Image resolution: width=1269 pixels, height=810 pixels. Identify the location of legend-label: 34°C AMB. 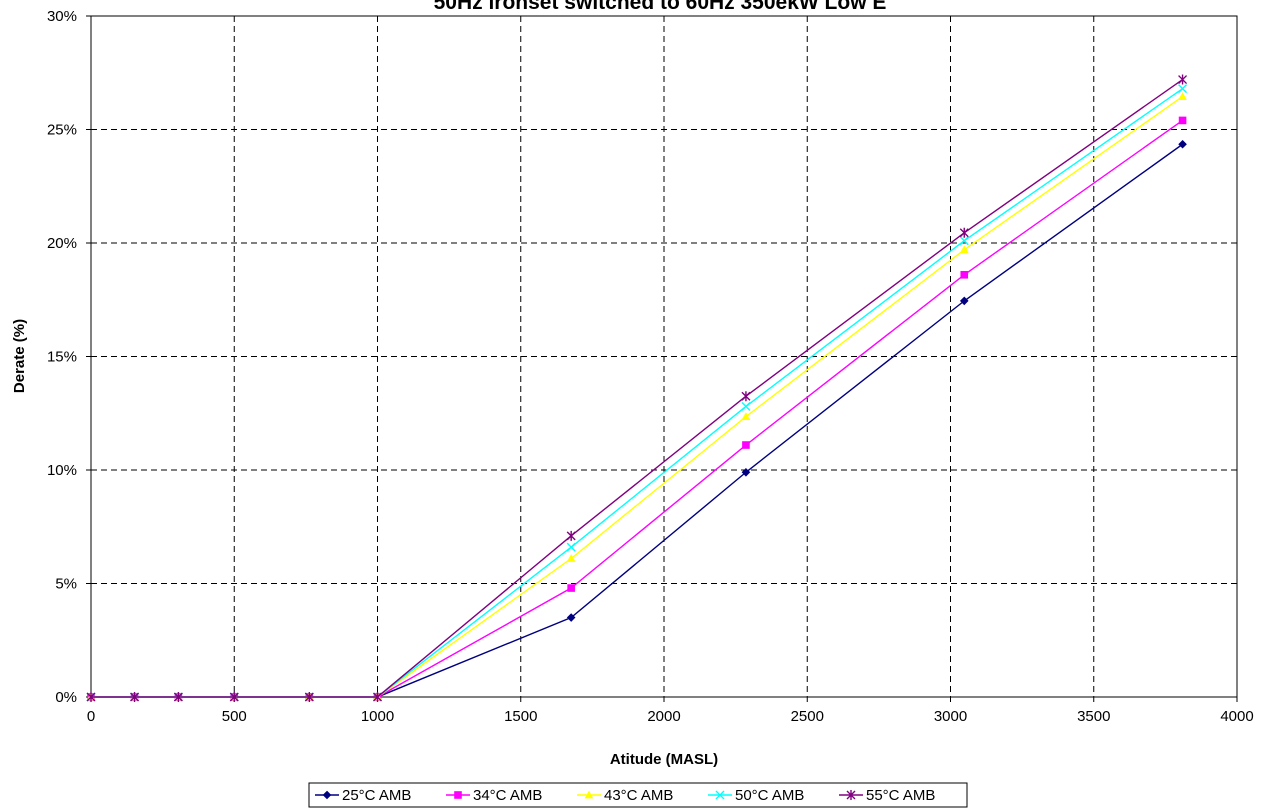
(507, 795).